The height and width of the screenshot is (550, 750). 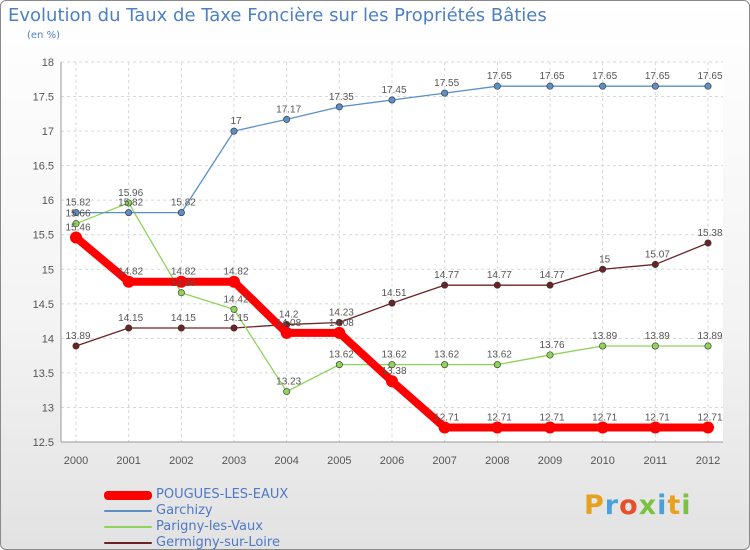 What do you see at coordinates (48, 63) in the screenshot?
I see `y-tick-label: 18` at bounding box center [48, 63].